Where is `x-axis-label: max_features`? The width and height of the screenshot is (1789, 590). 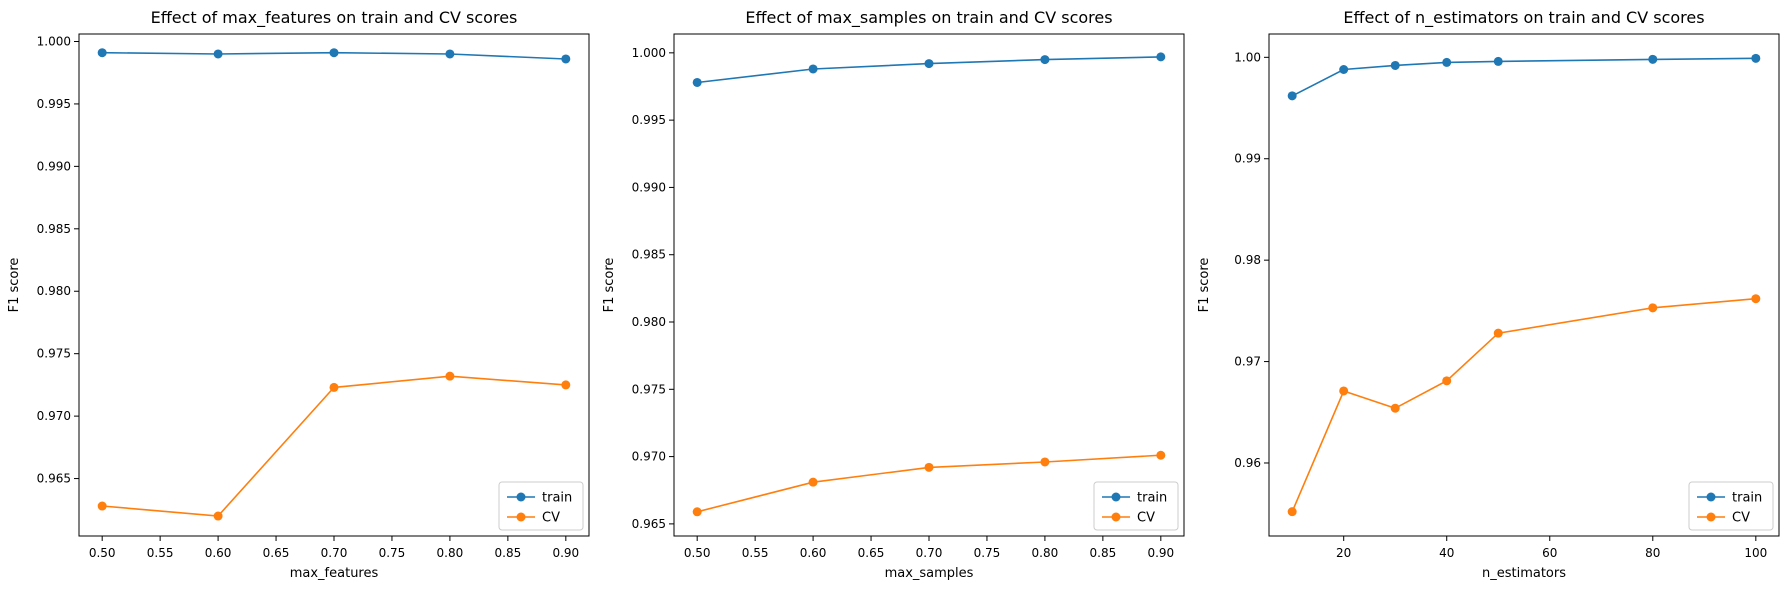
x-axis-label: max_features is located at coordinates (334, 573).